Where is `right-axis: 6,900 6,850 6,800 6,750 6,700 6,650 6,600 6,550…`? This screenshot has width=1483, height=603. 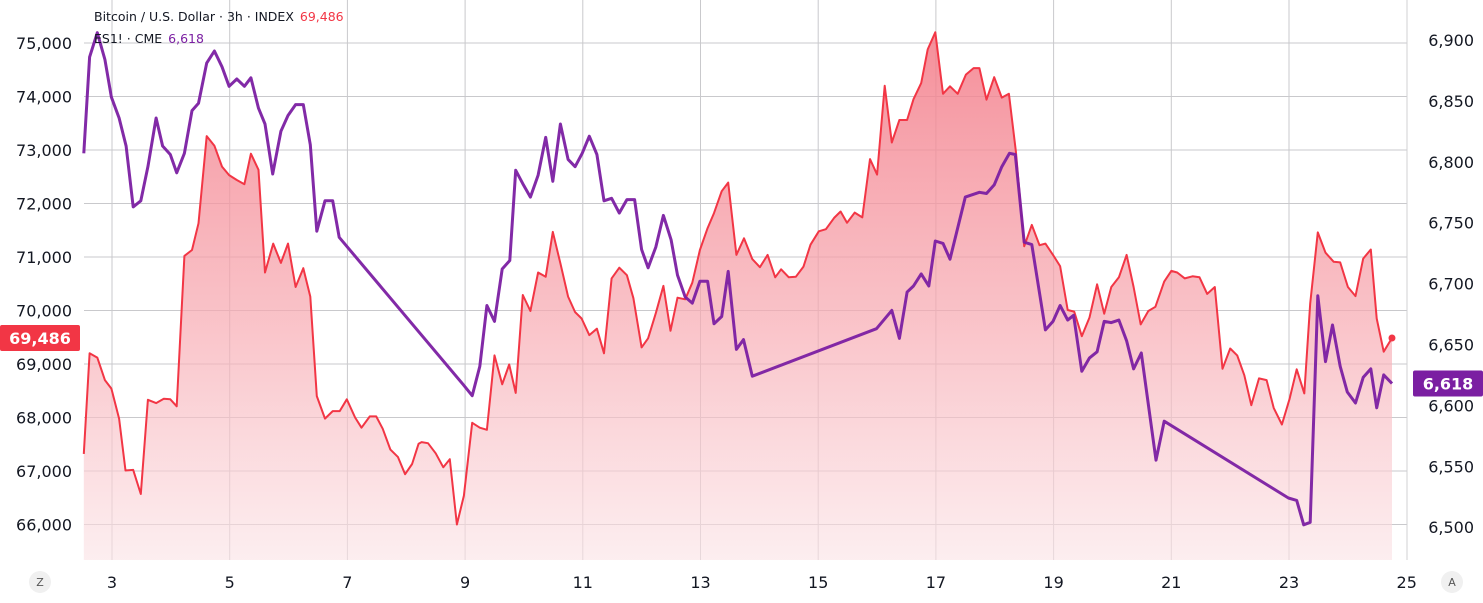
right-axis: 6,900 6,850 6,800 6,750 6,700 6,650 6,600 6,550… is located at coordinates (1451, 284).